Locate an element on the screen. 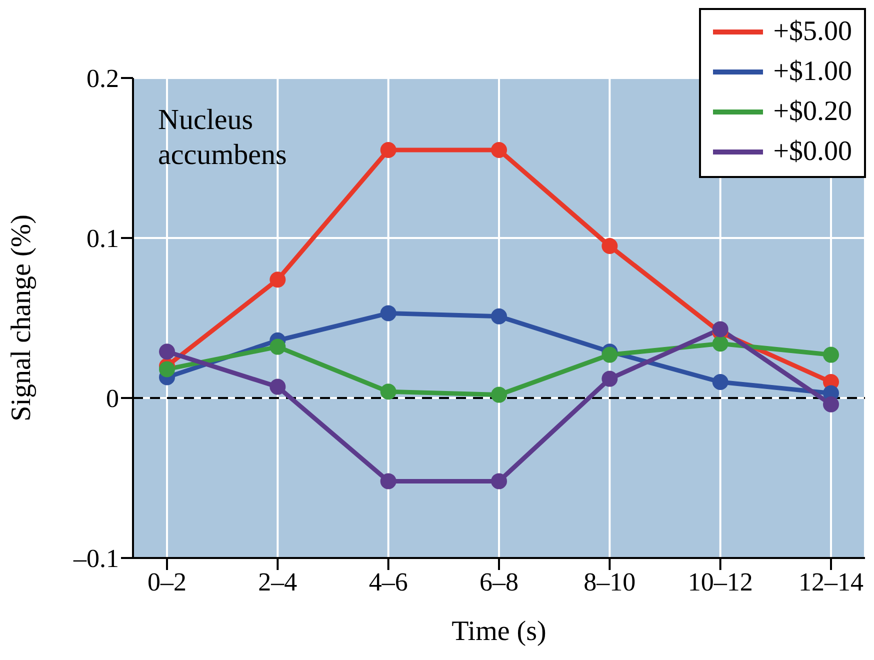  x-tick-label: 0–2 is located at coordinates (167, 581).